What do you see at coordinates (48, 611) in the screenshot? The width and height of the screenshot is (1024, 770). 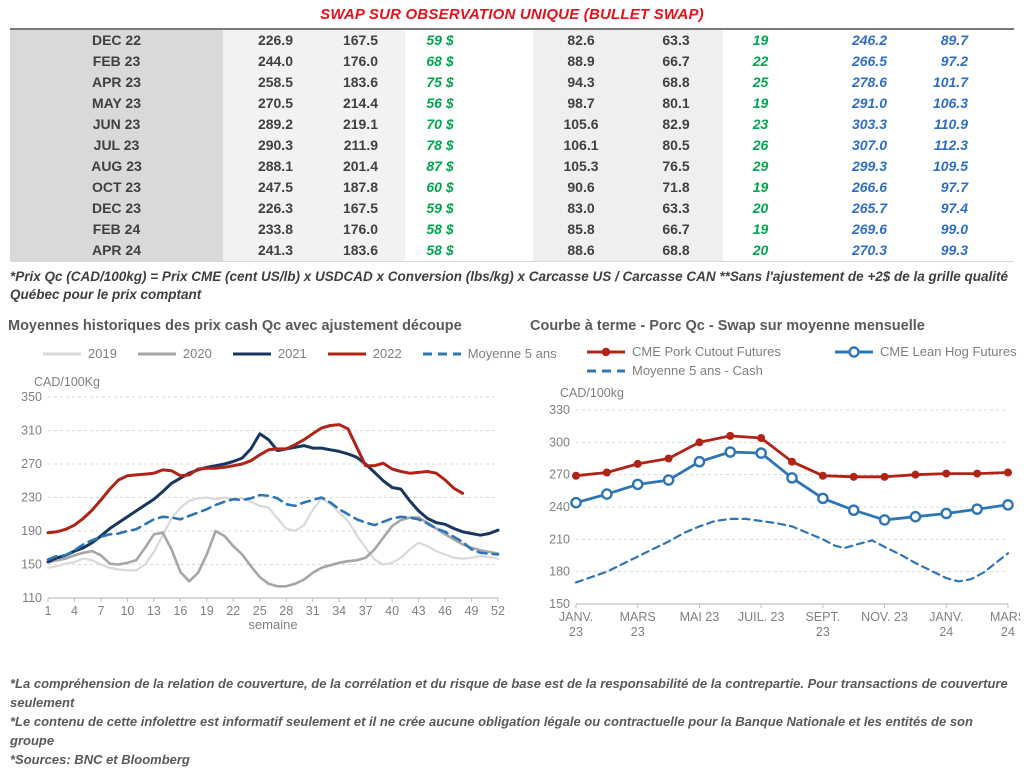 I see `svg-text: 1` at bounding box center [48, 611].